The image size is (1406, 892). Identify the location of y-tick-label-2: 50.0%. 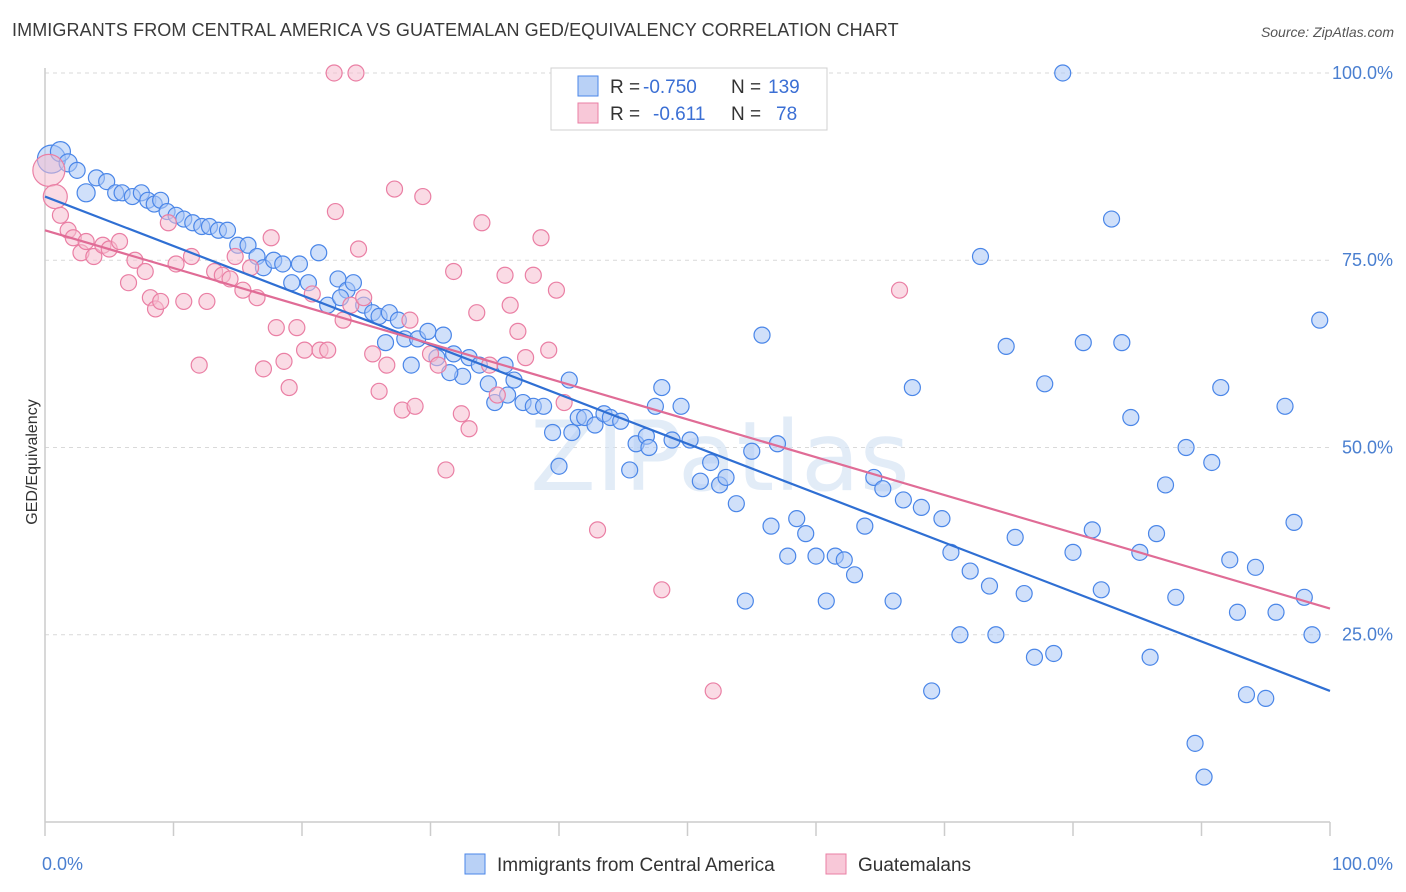
(1367, 447).